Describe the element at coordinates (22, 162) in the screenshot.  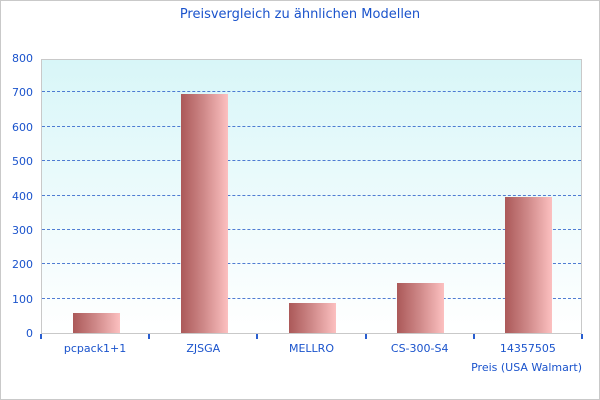
I see `ytick-label-500: 500` at that location.